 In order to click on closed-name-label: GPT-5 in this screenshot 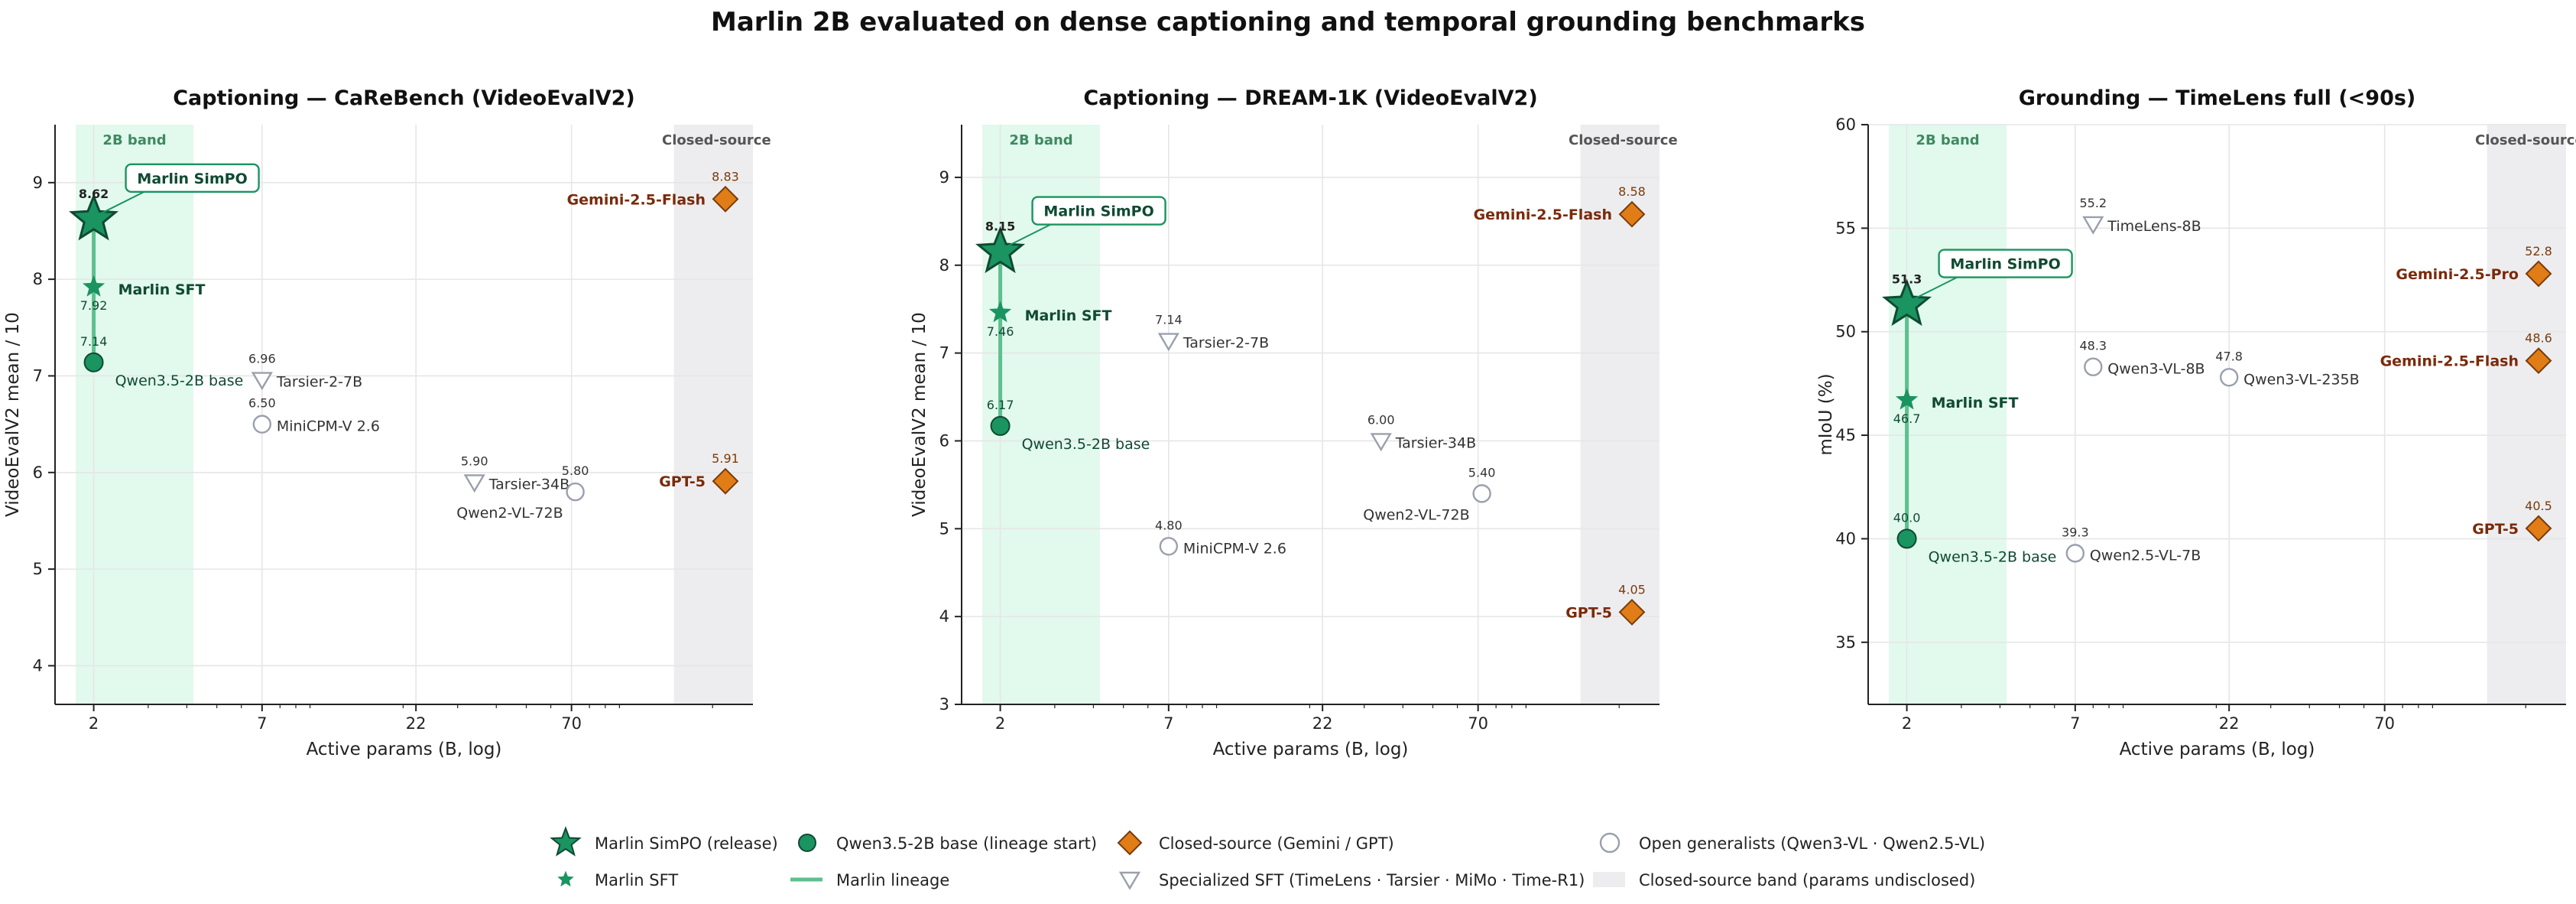, I will do `click(1588, 612)`.